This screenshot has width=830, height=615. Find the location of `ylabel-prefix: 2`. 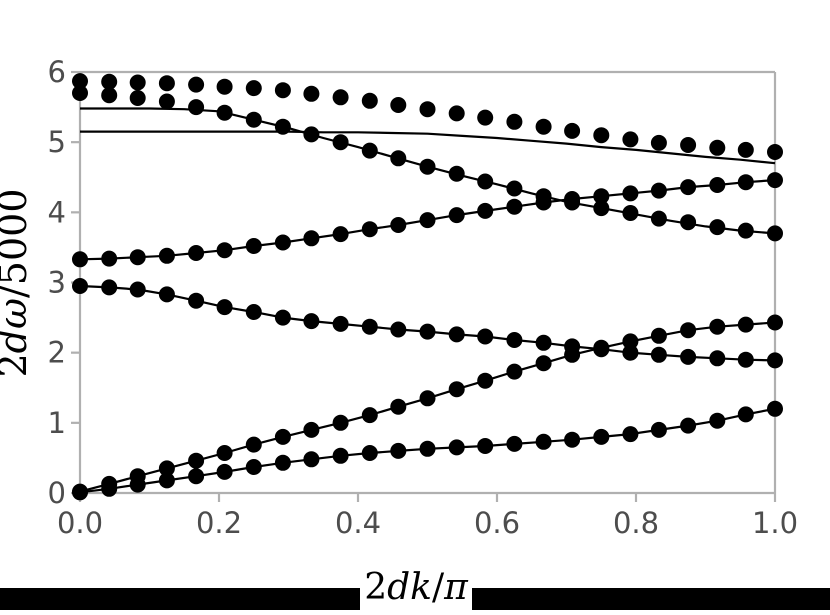

ylabel-prefix: 2 is located at coordinates (17, 365).